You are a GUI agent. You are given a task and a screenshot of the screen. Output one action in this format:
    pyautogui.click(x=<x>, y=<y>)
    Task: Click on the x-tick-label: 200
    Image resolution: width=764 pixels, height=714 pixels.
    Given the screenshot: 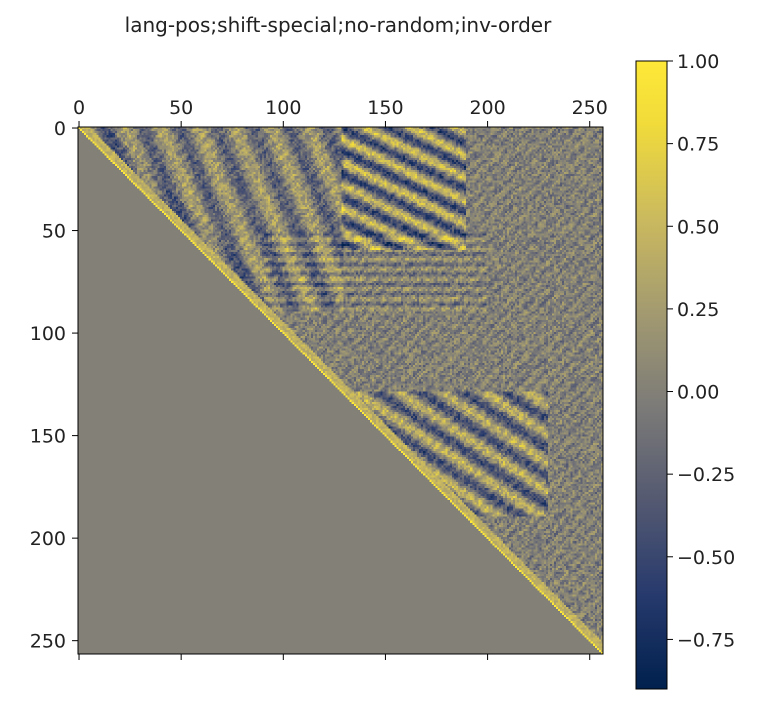 What is the action you would take?
    pyautogui.click(x=487, y=108)
    